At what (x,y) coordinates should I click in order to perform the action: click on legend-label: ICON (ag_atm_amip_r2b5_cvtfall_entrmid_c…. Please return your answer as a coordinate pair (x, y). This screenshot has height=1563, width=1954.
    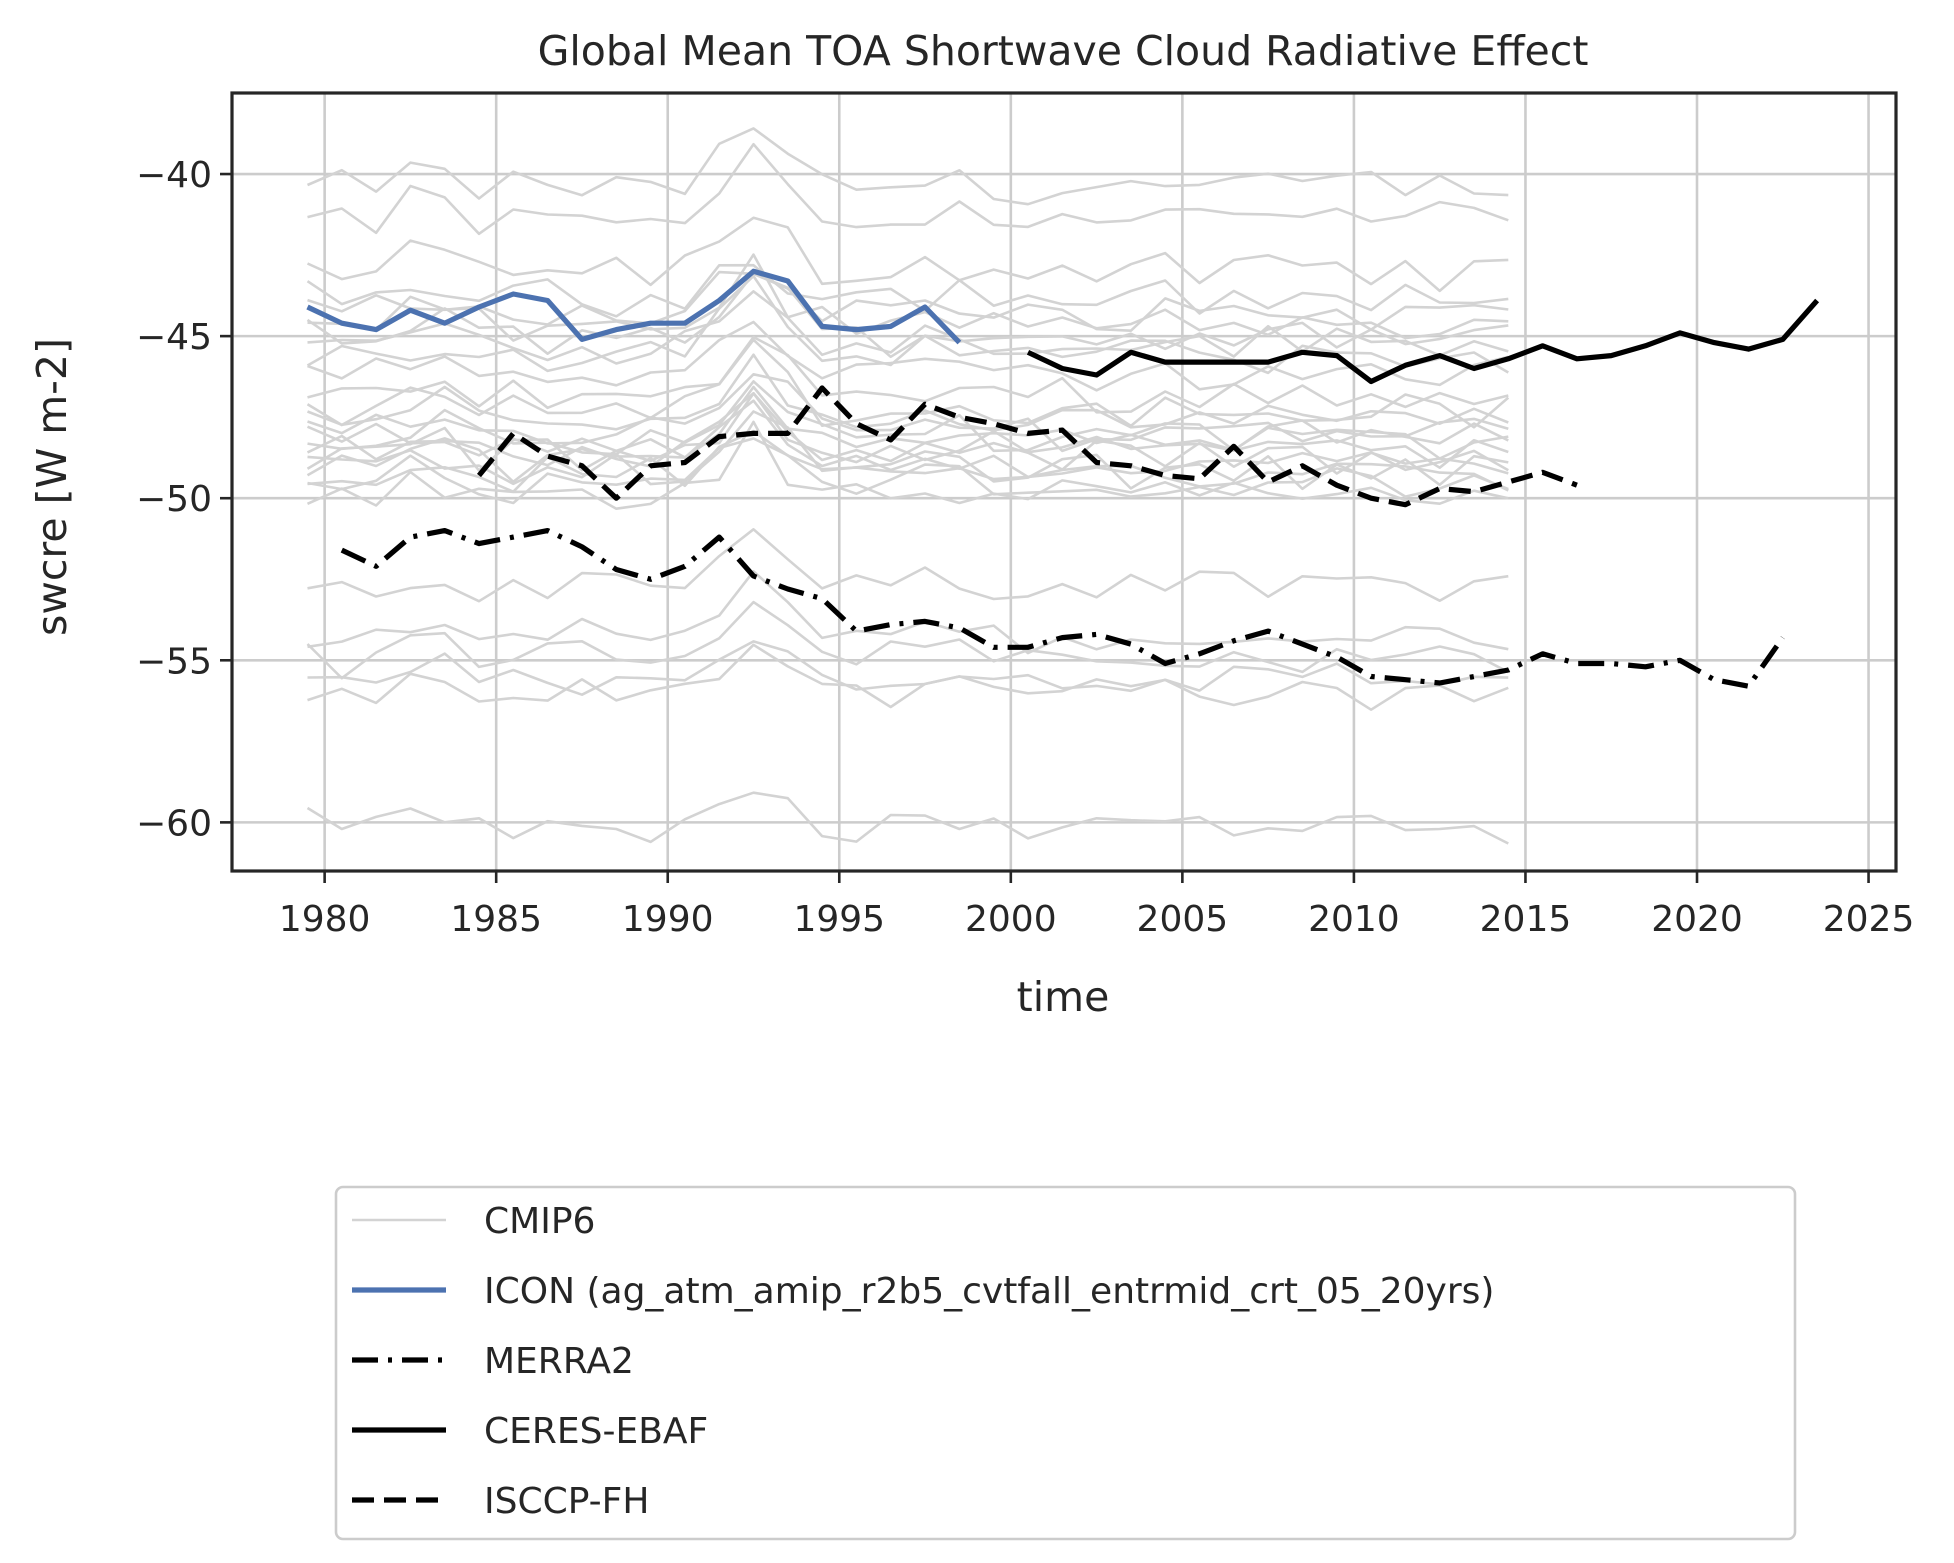
    Looking at the image, I should click on (989, 1291).